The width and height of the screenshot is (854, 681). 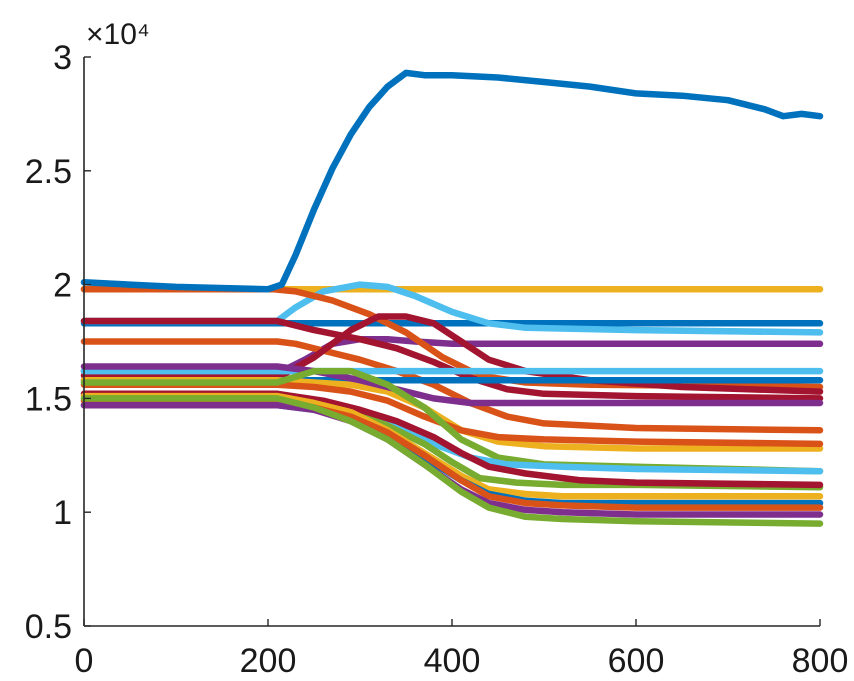 I want to click on x-tick-label: 600, so click(x=636, y=661).